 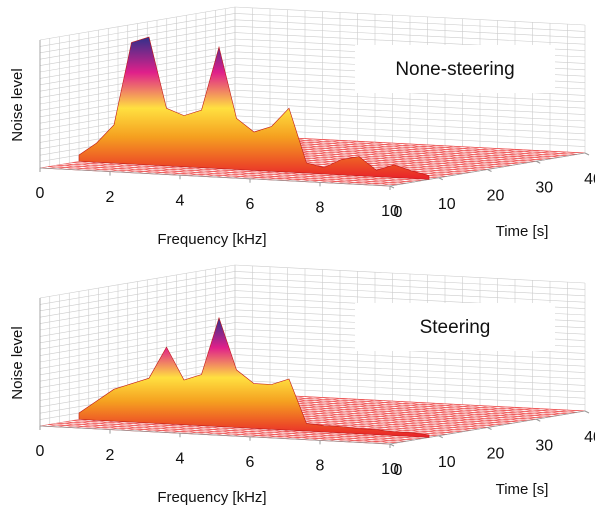 I want to click on surface, so click(x=254, y=377).